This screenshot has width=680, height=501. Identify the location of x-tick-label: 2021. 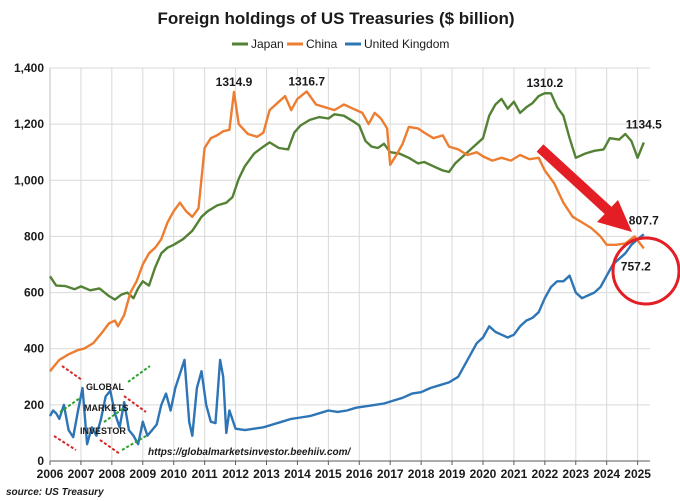
(514, 474).